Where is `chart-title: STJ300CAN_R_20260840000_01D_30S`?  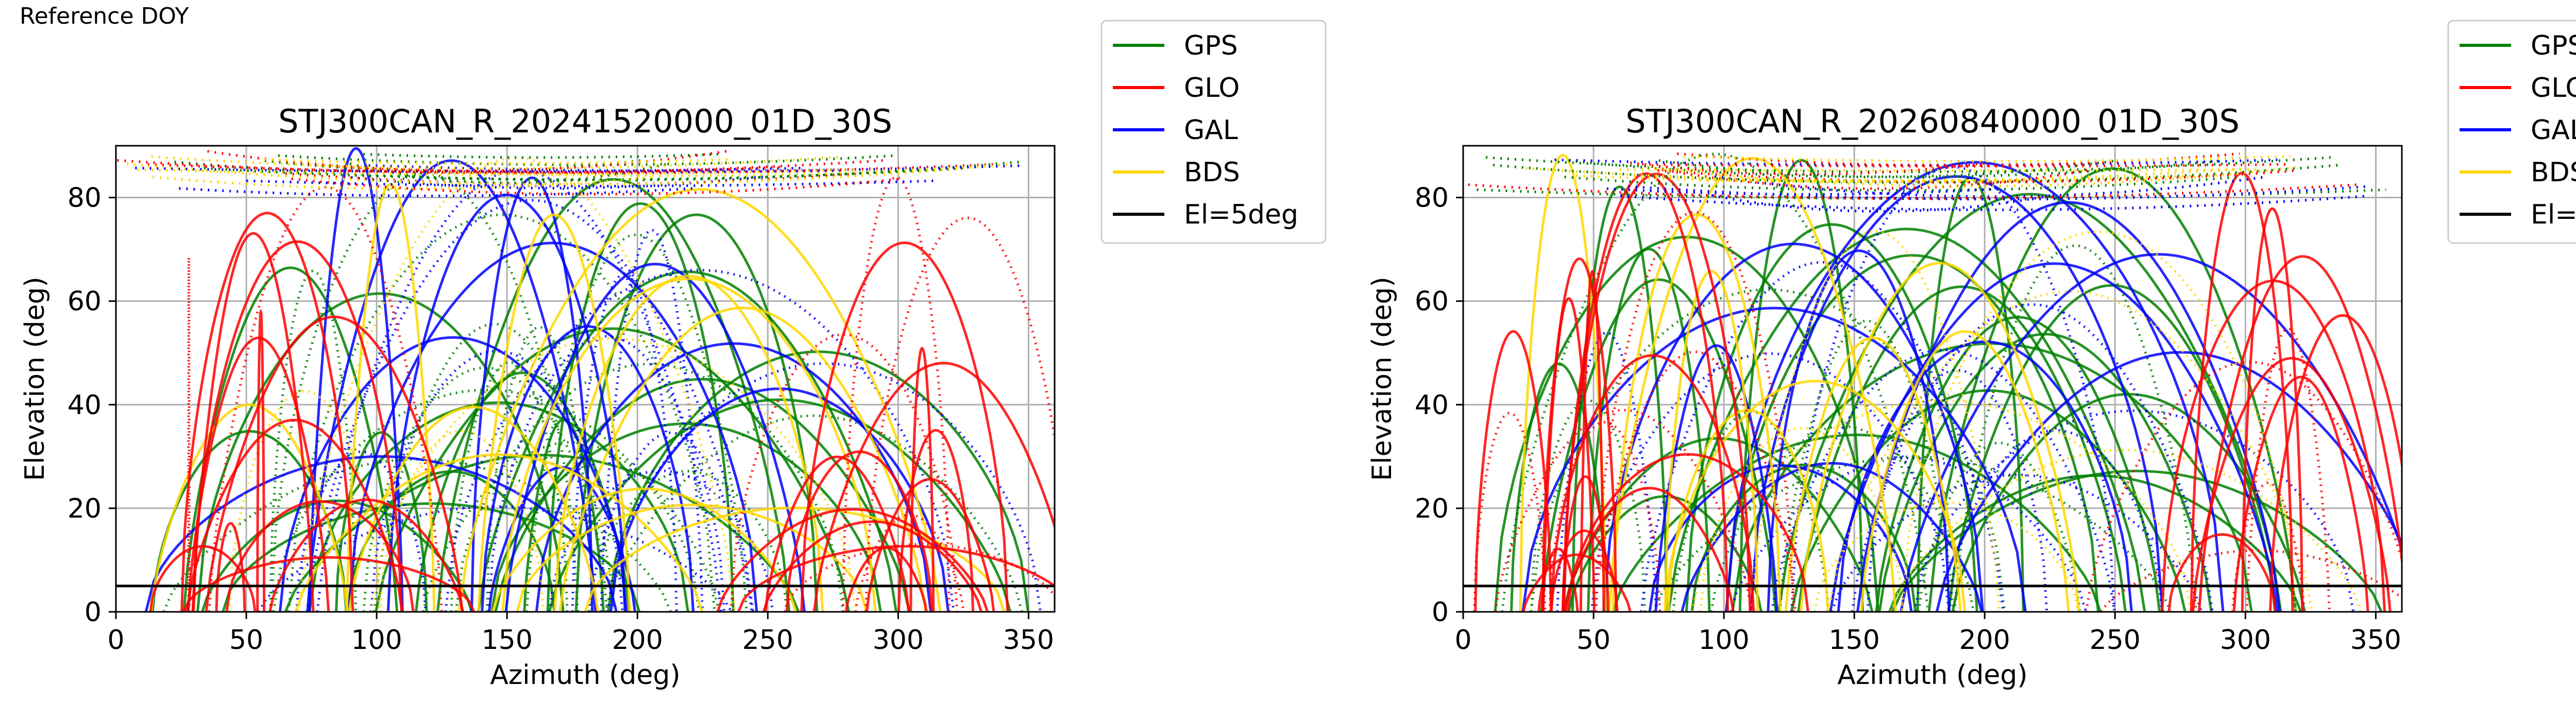
chart-title: STJ300CAN_R_20260840000_01D_30S is located at coordinates (1932, 121).